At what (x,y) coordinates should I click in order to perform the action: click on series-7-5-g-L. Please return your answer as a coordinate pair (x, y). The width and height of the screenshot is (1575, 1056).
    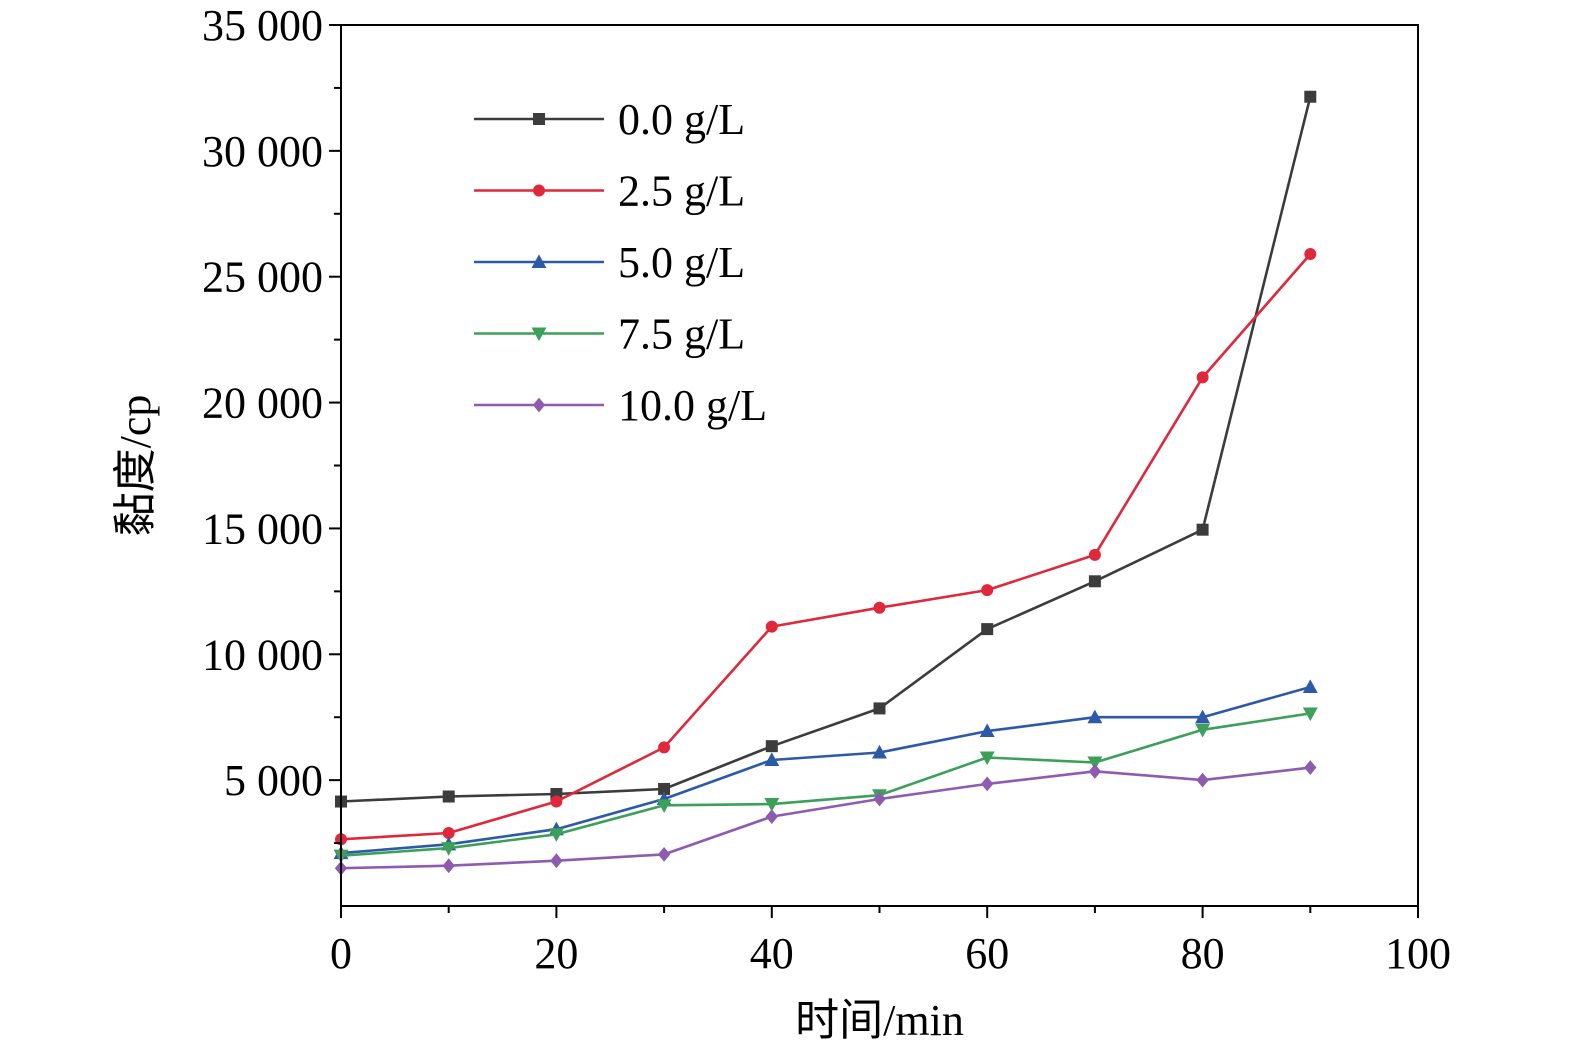
    Looking at the image, I should click on (825, 785).